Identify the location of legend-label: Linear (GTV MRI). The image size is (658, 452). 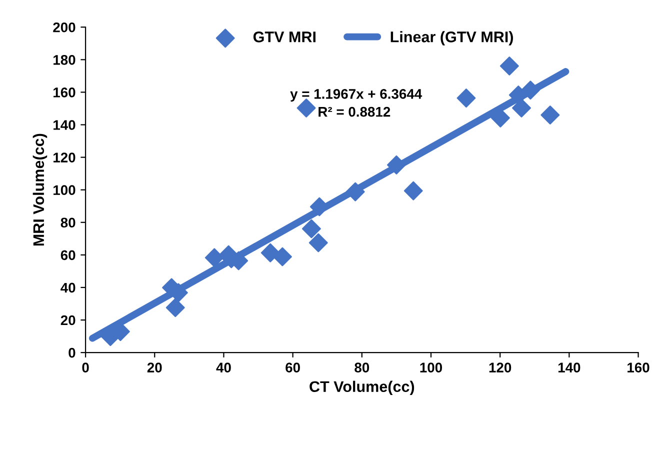
(451, 38).